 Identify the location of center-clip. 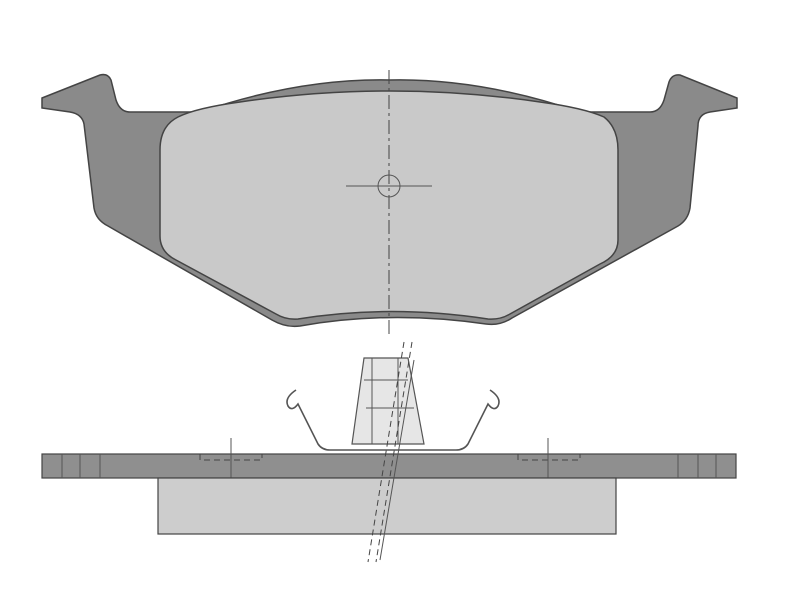
(388, 401).